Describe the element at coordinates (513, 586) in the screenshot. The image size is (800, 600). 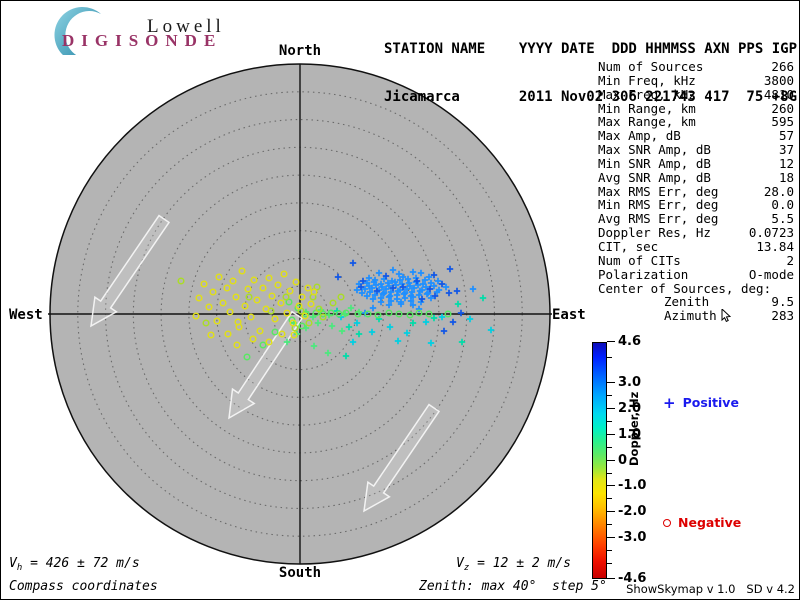
I see `zenith-scale-note: Zenith: max 40° step 5°` at that location.